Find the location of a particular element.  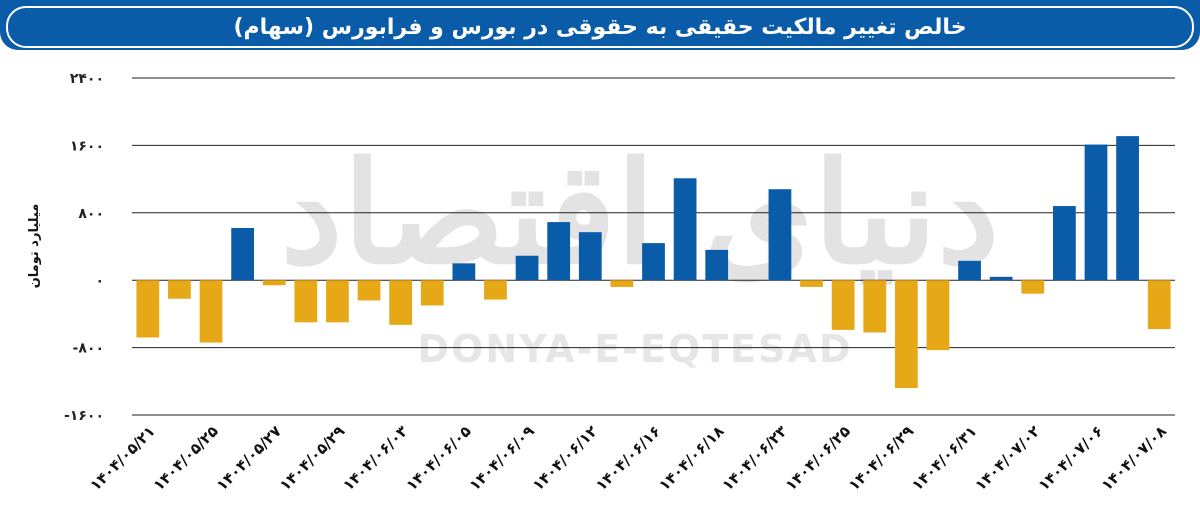

x-tick-label: ۱۴۰۴/۰۵/۲۵ is located at coordinates (186, 458).